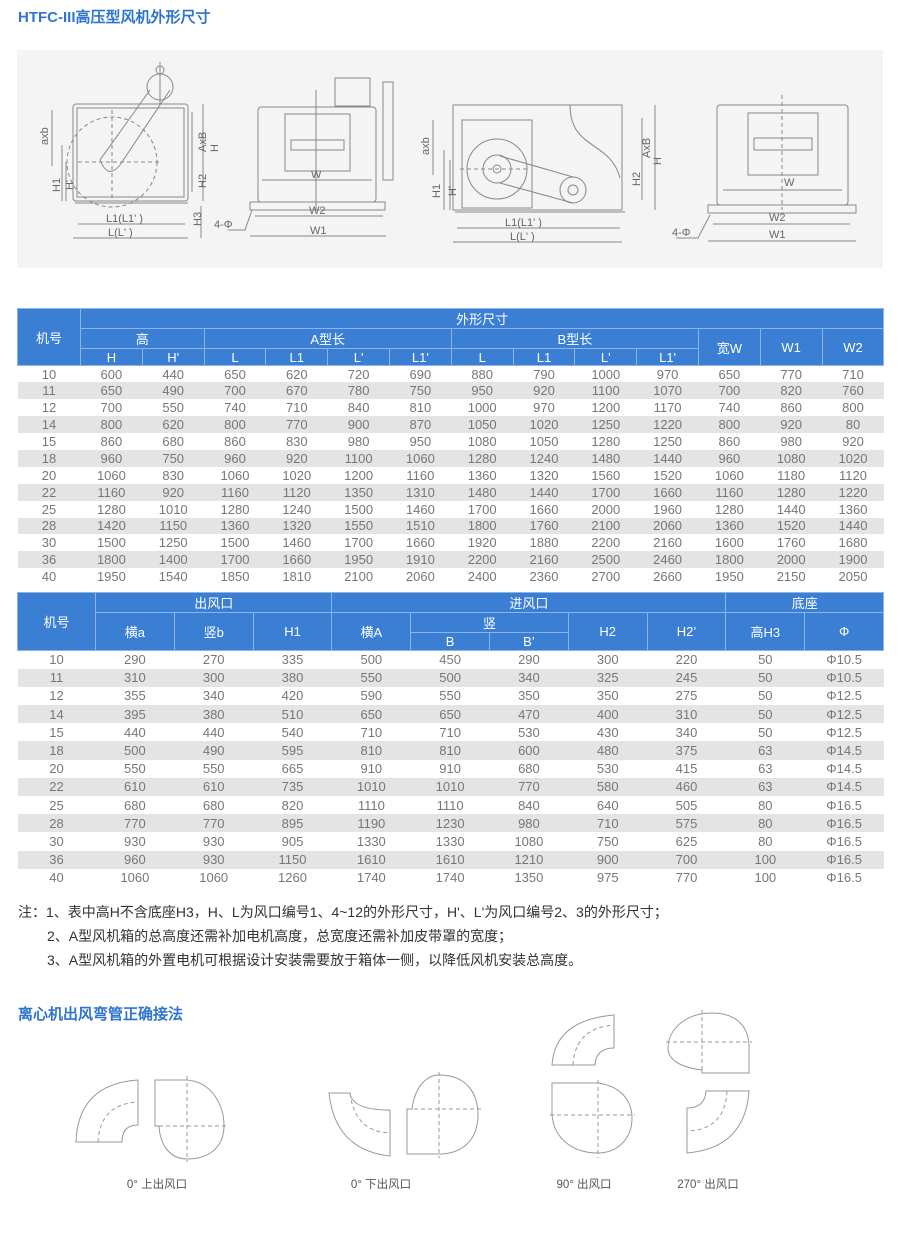 Image resolution: width=900 pixels, height=1236 pixels. Describe the element at coordinates (45, 136) in the screenshot. I see `label-axb-1: axb` at that location.